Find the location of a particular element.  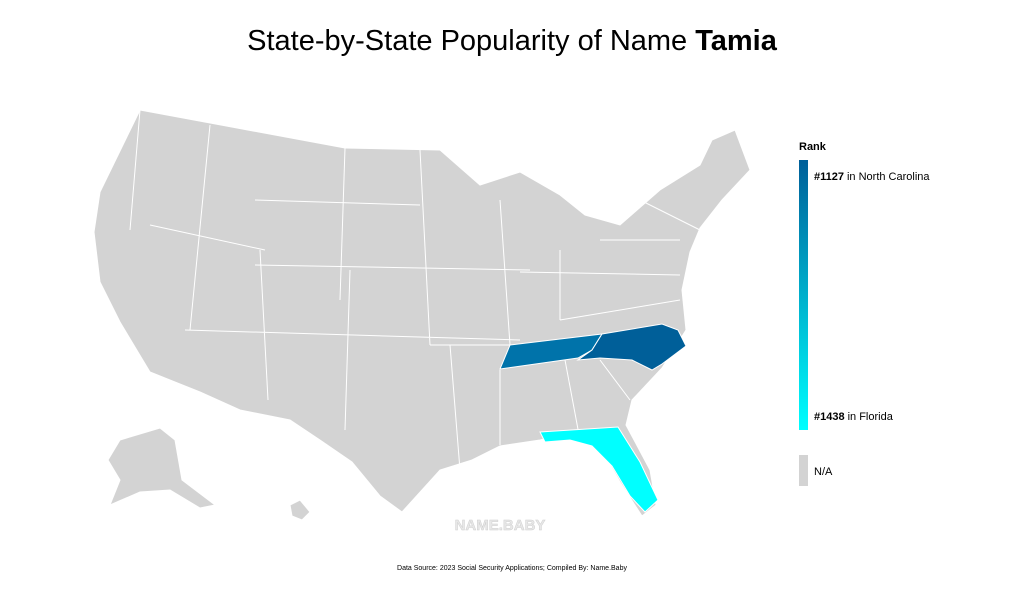

title-name: Tamia is located at coordinates (736, 41).